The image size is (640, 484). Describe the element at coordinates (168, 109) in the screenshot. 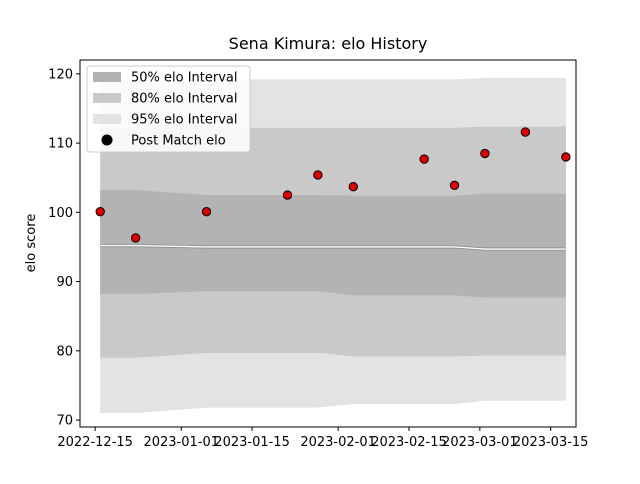

I see `legend-box` at that location.